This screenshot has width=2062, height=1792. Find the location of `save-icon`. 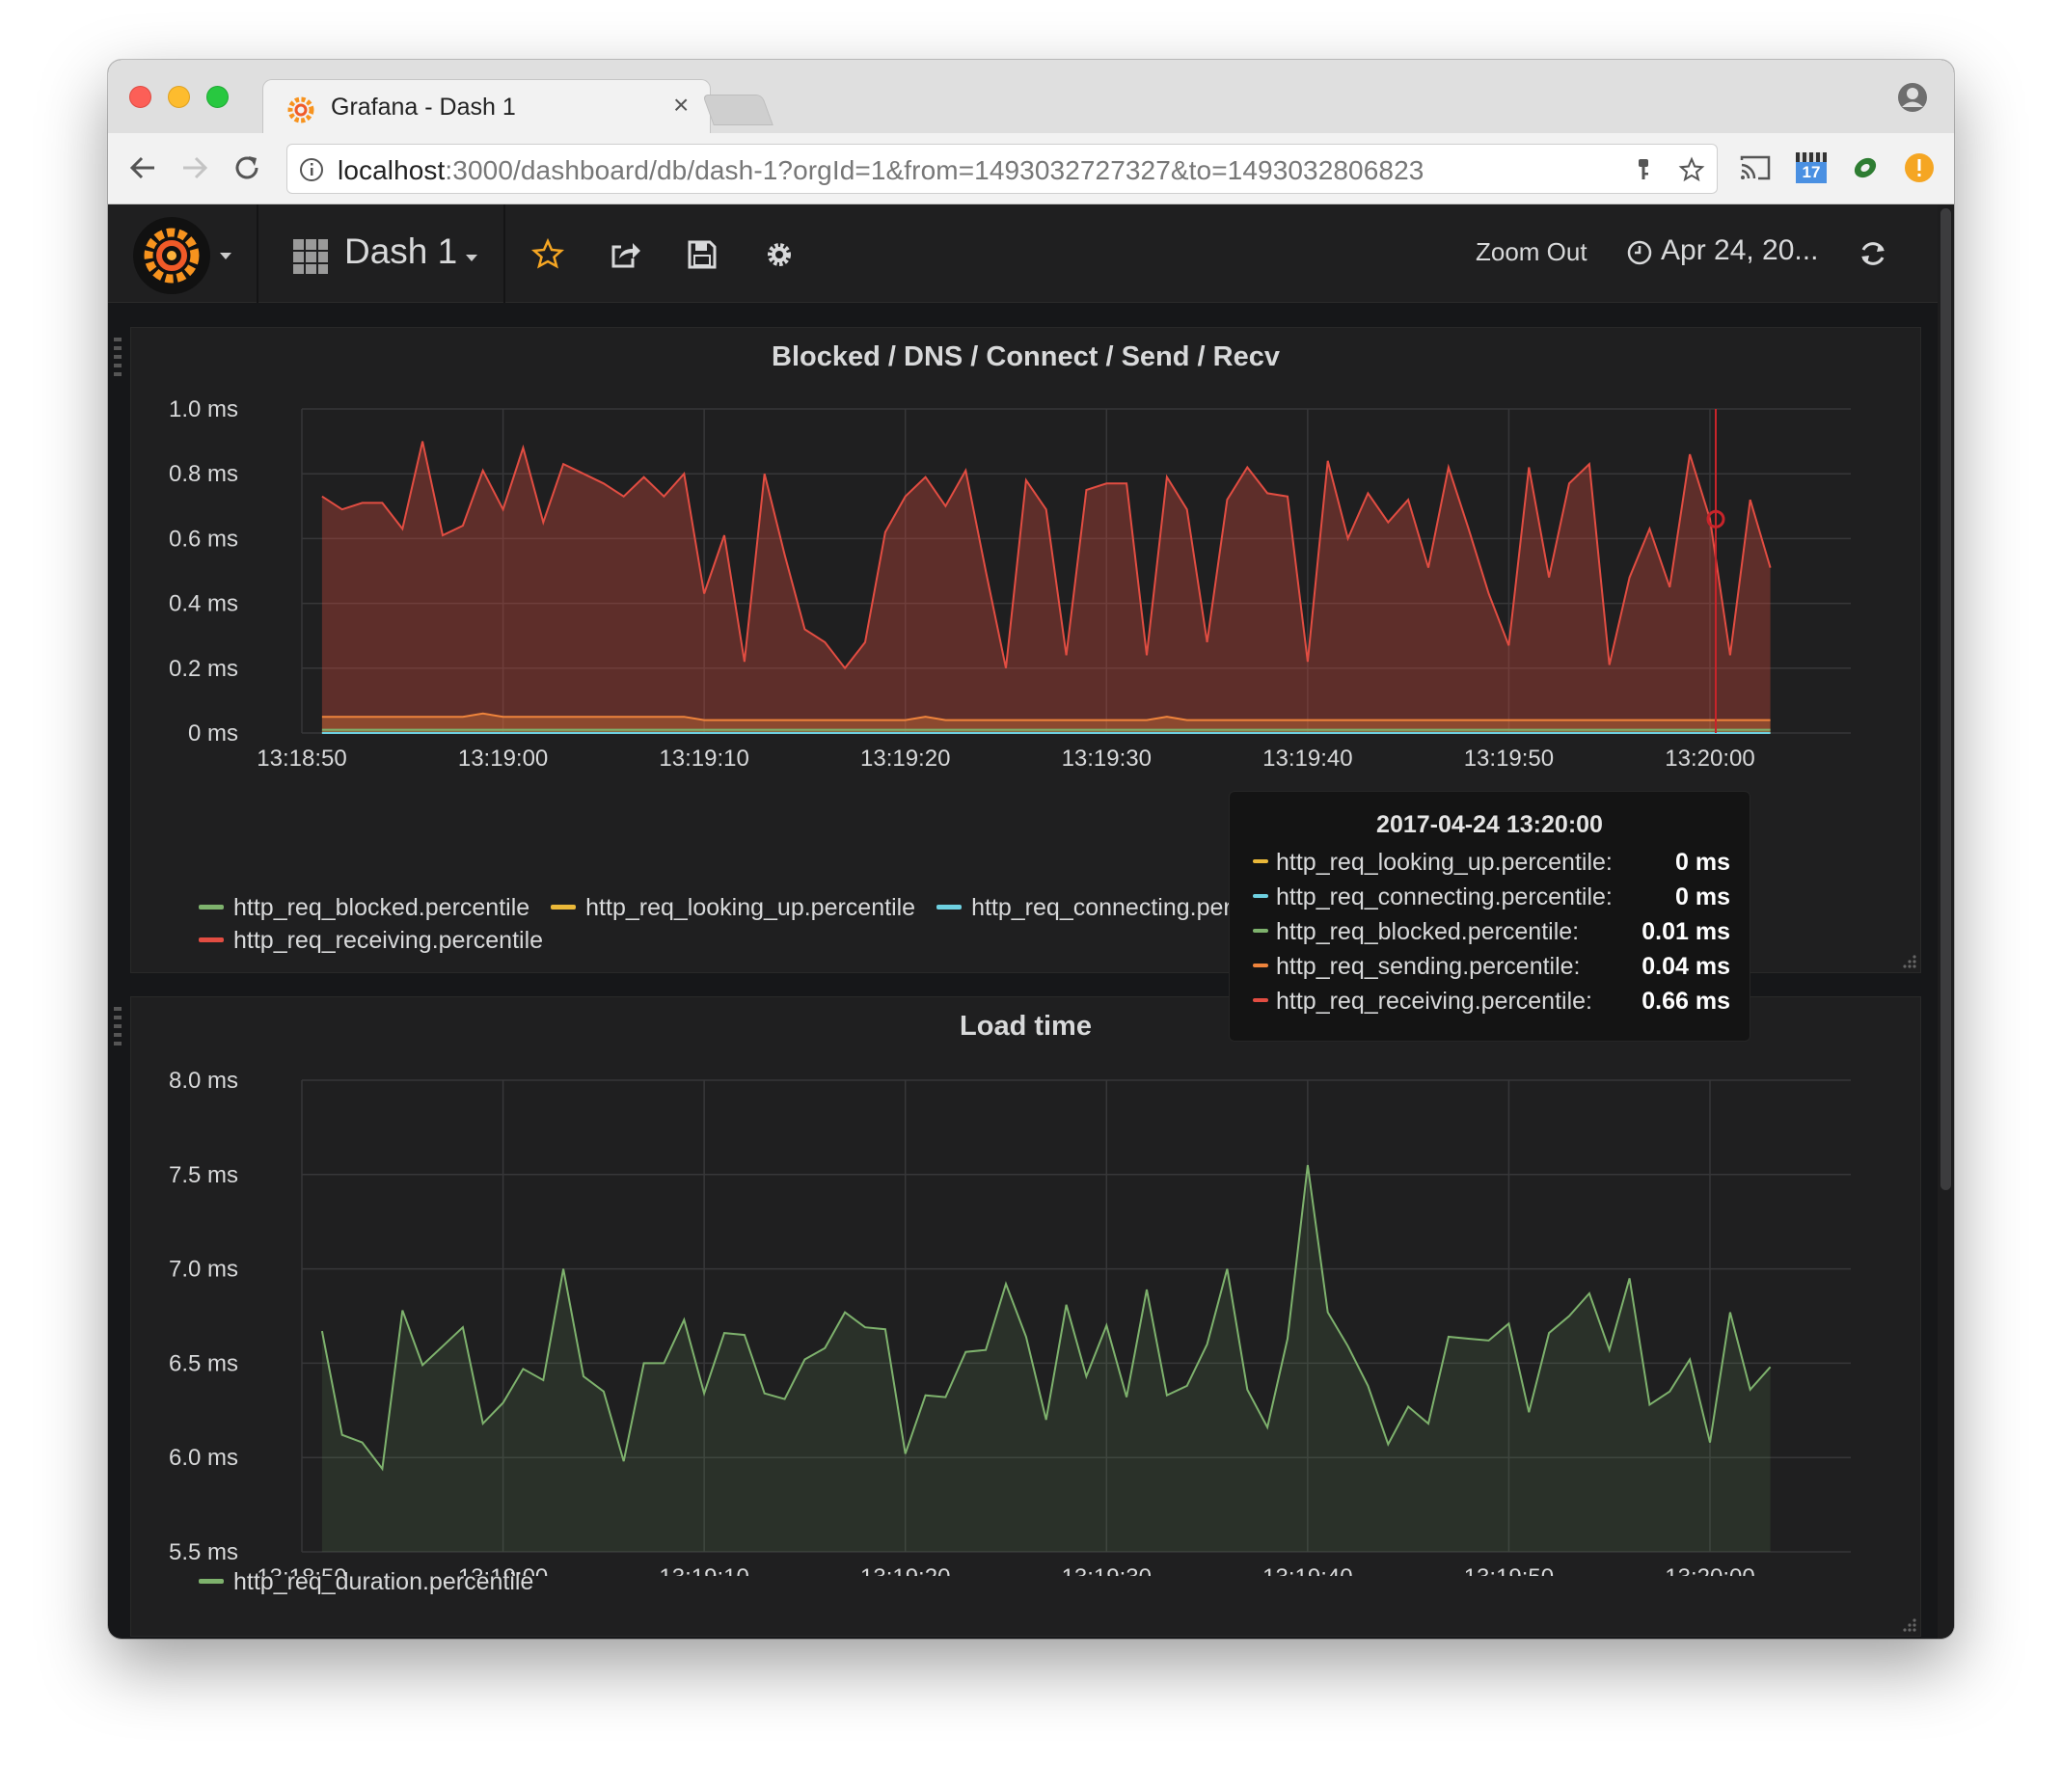

save-icon is located at coordinates (702, 255).